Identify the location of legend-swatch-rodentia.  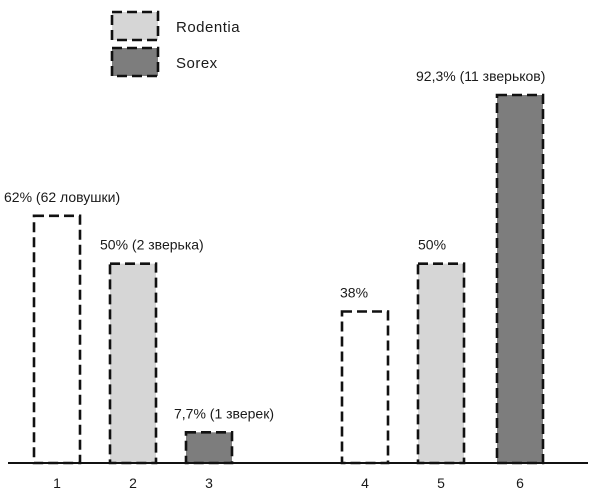
(135, 26).